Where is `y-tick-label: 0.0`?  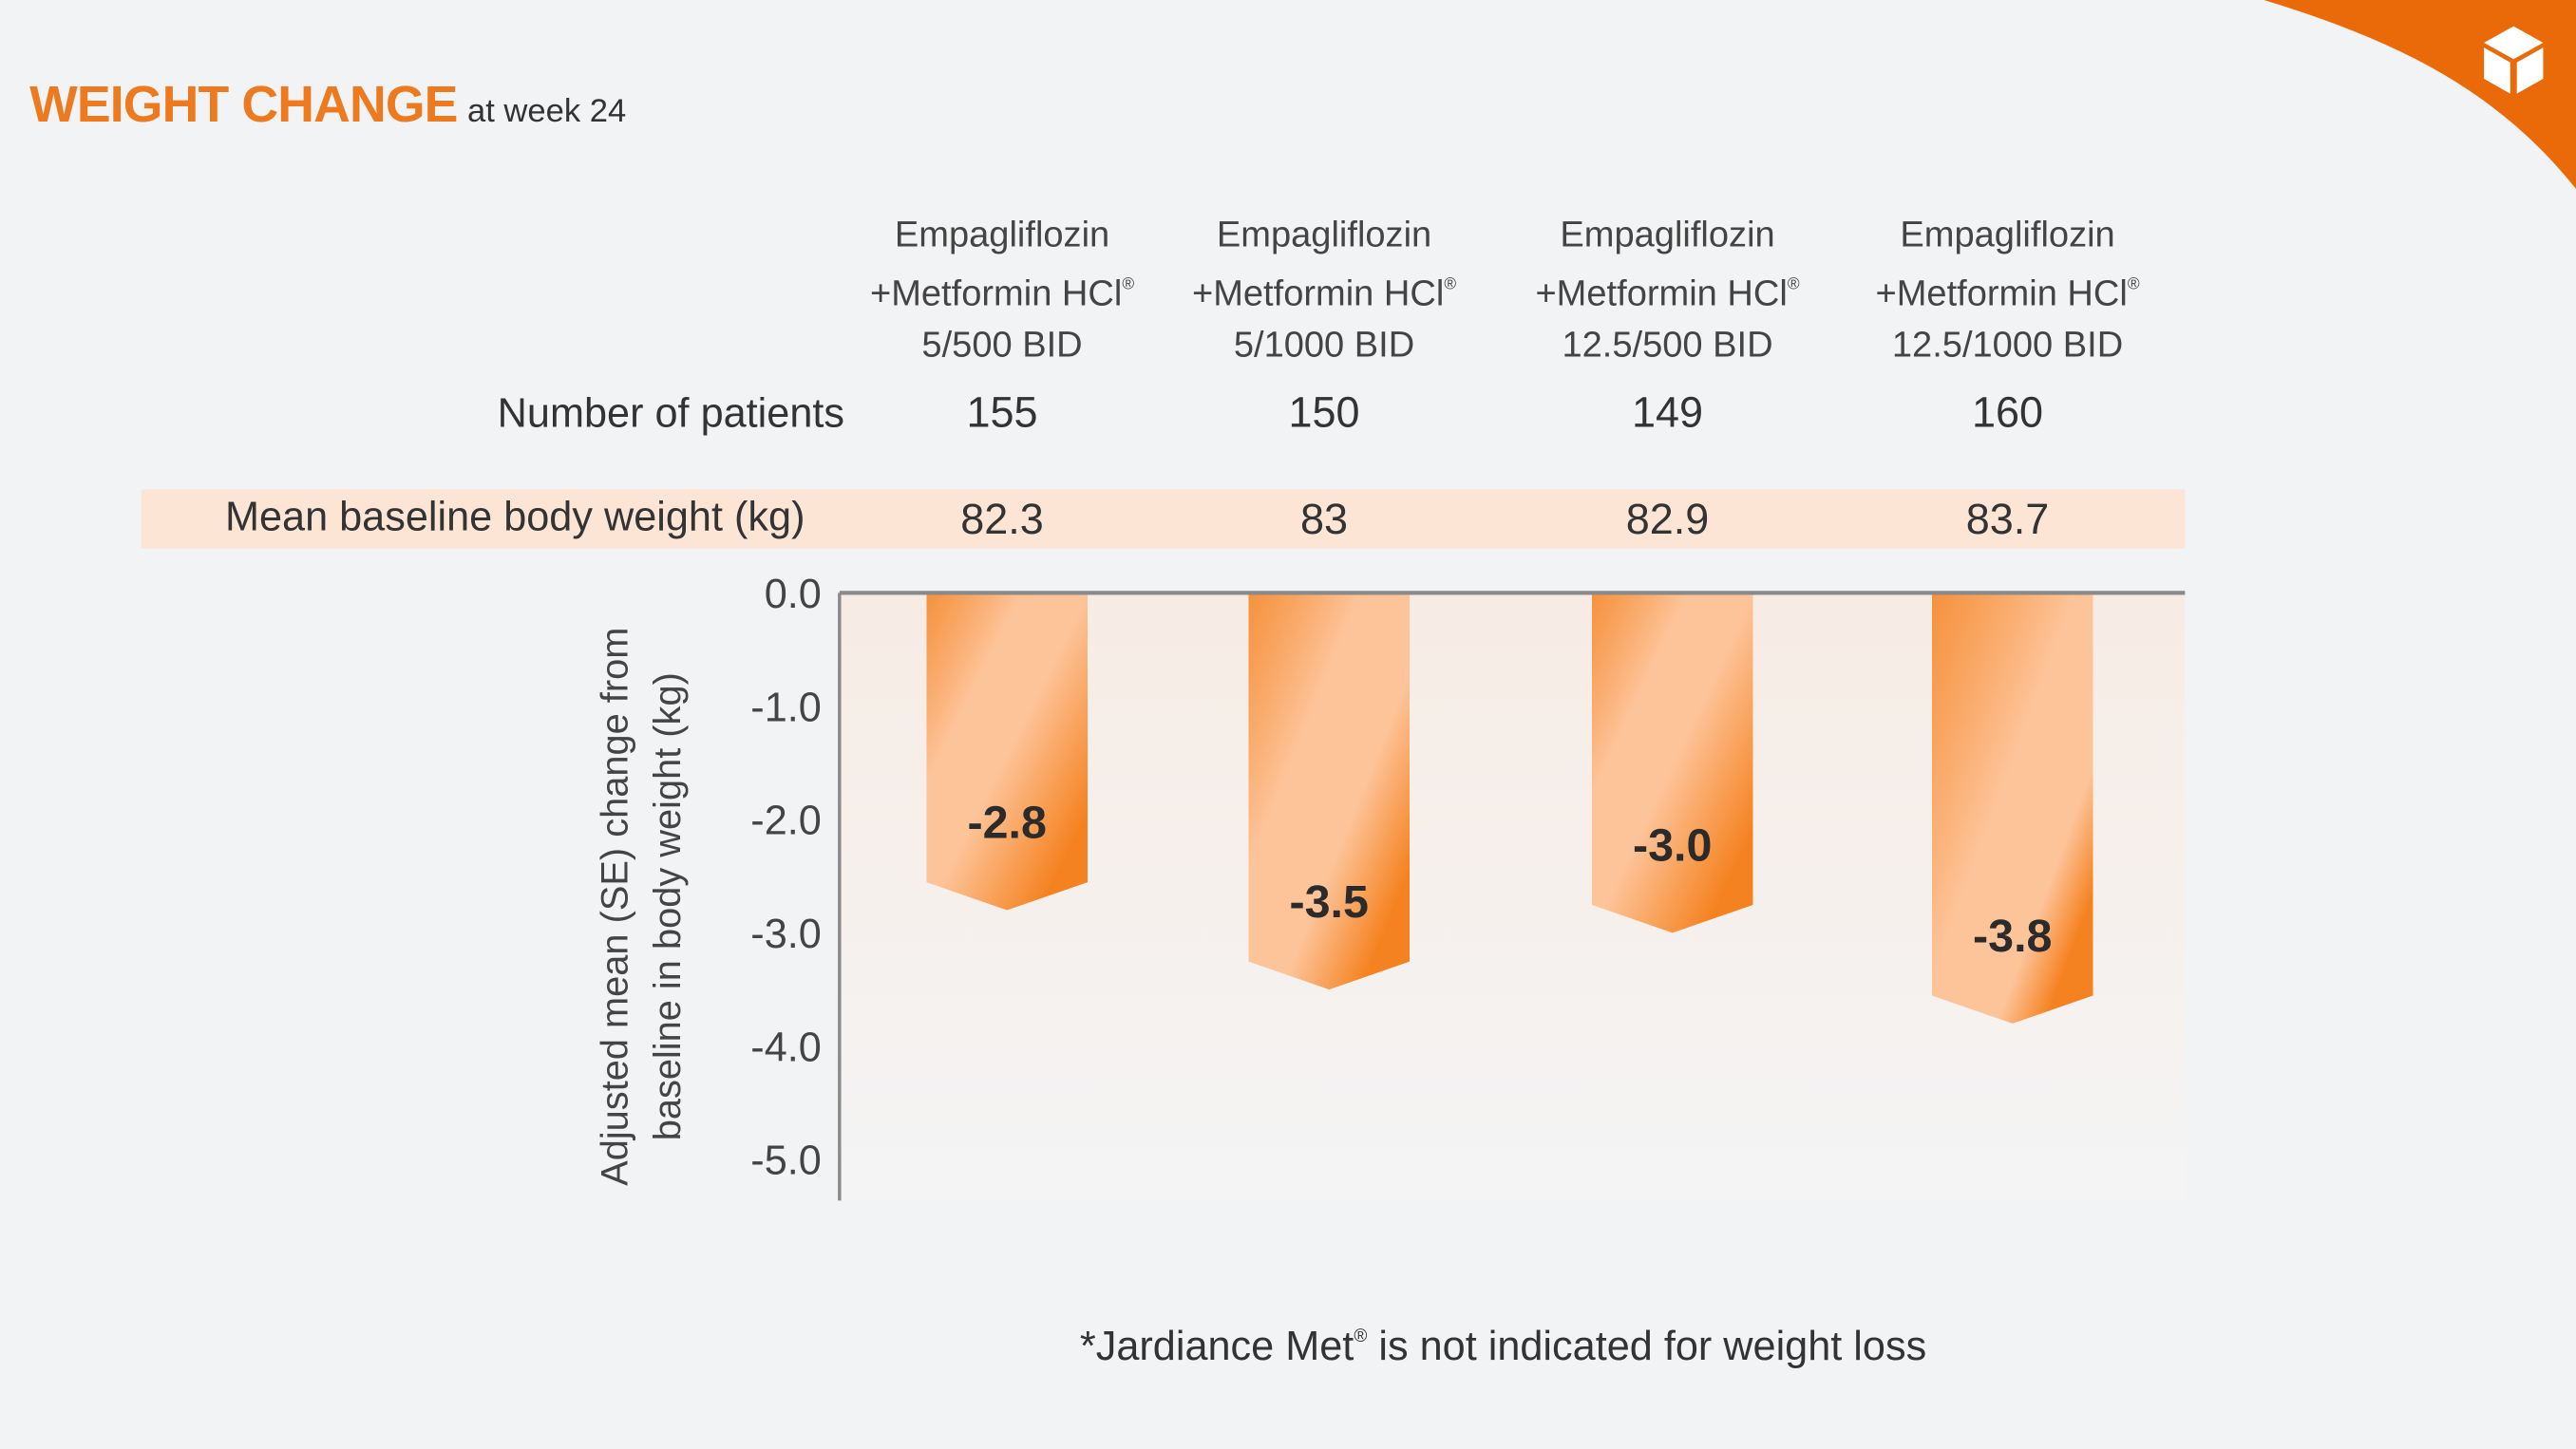
y-tick-label: 0.0 is located at coordinates (793, 594).